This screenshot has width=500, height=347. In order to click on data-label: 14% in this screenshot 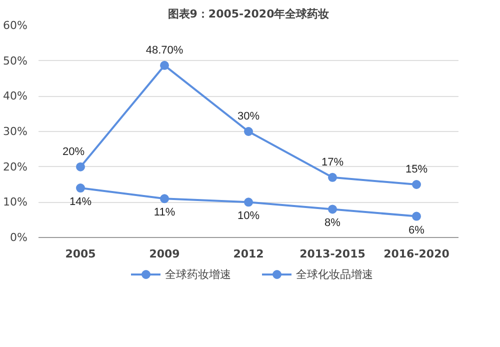, I will do `click(80, 202)`.